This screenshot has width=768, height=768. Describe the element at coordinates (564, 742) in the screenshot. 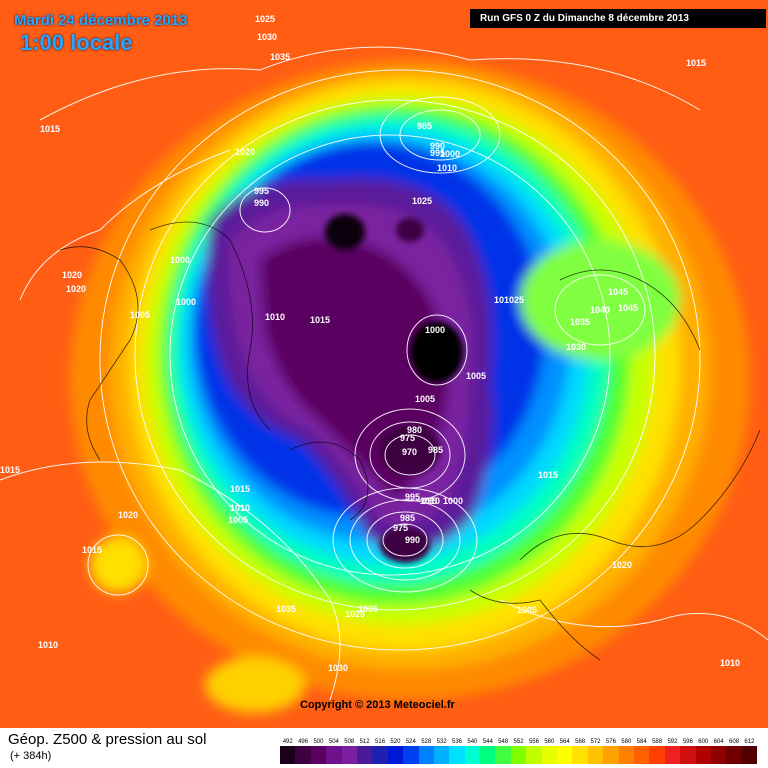

I see `scale-label: 564` at that location.